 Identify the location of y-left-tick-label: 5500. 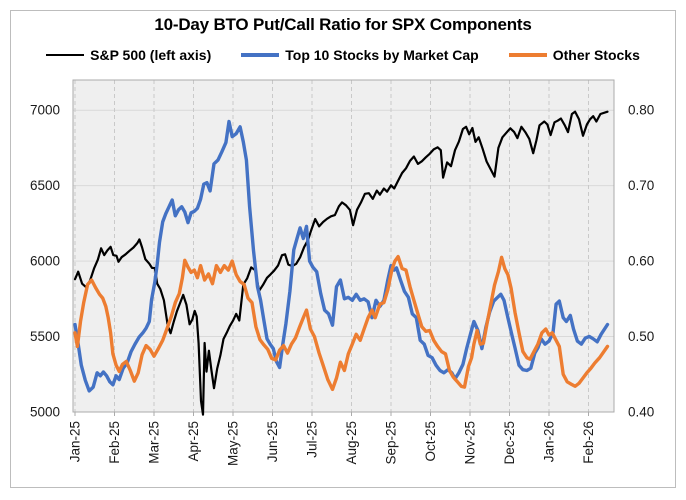
(45, 336).